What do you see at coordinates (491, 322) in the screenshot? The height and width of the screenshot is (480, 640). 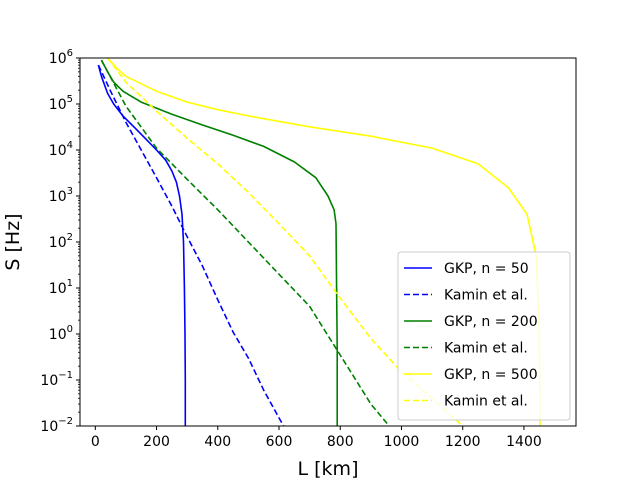 I see `legend-label-2: GKP, n = 200` at bounding box center [491, 322].